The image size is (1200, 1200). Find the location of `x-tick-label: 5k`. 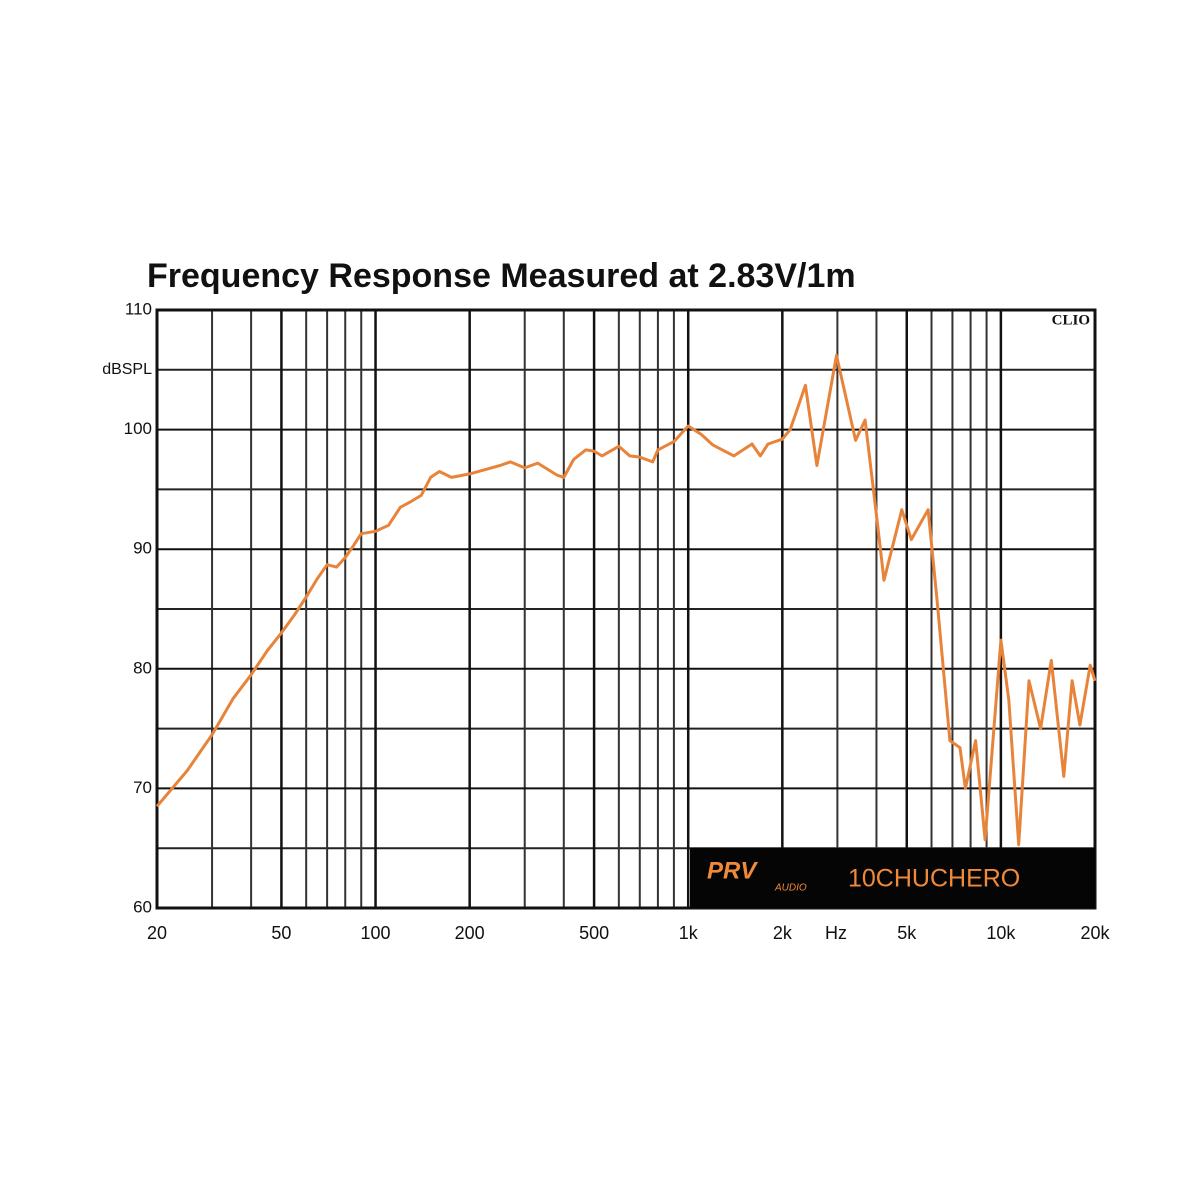

x-tick-label: 5k is located at coordinates (907, 933).